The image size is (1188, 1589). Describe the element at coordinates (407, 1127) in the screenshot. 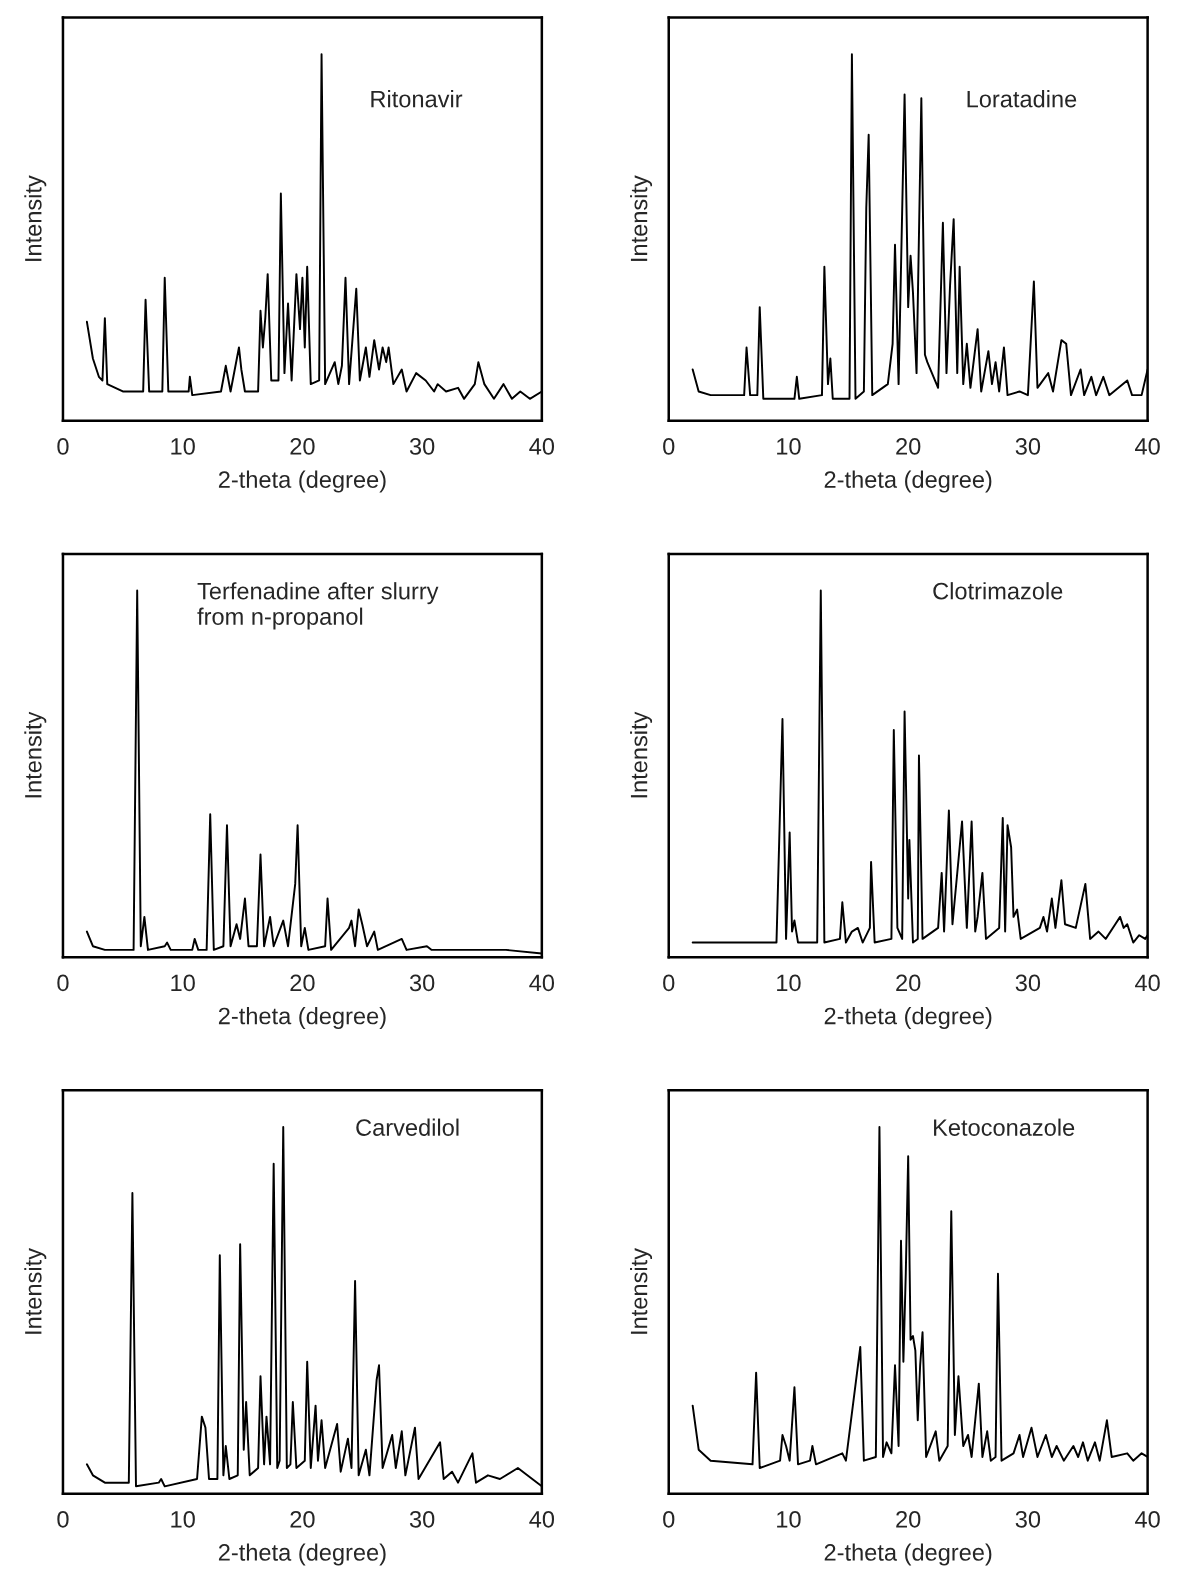

I see `annotation: Carvedilol` at that location.